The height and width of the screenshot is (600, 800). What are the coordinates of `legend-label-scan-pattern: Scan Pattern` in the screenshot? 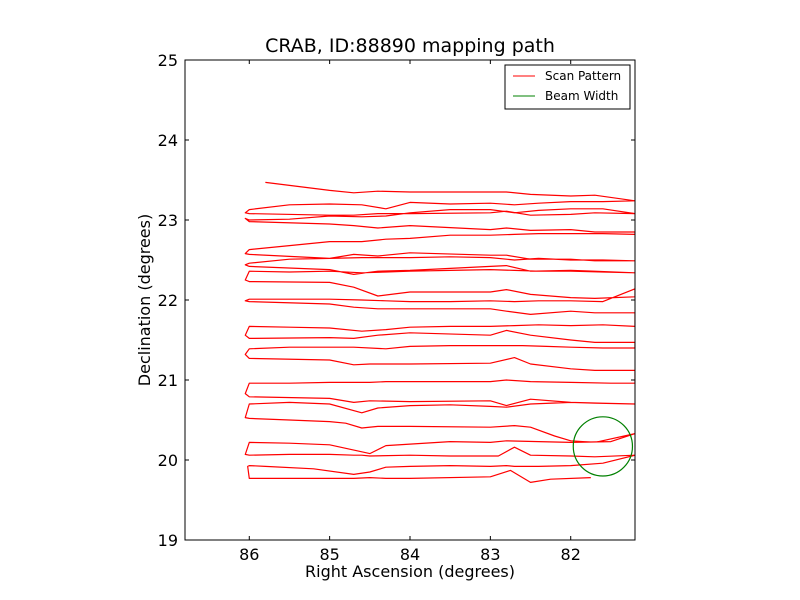 It's located at (583, 76).